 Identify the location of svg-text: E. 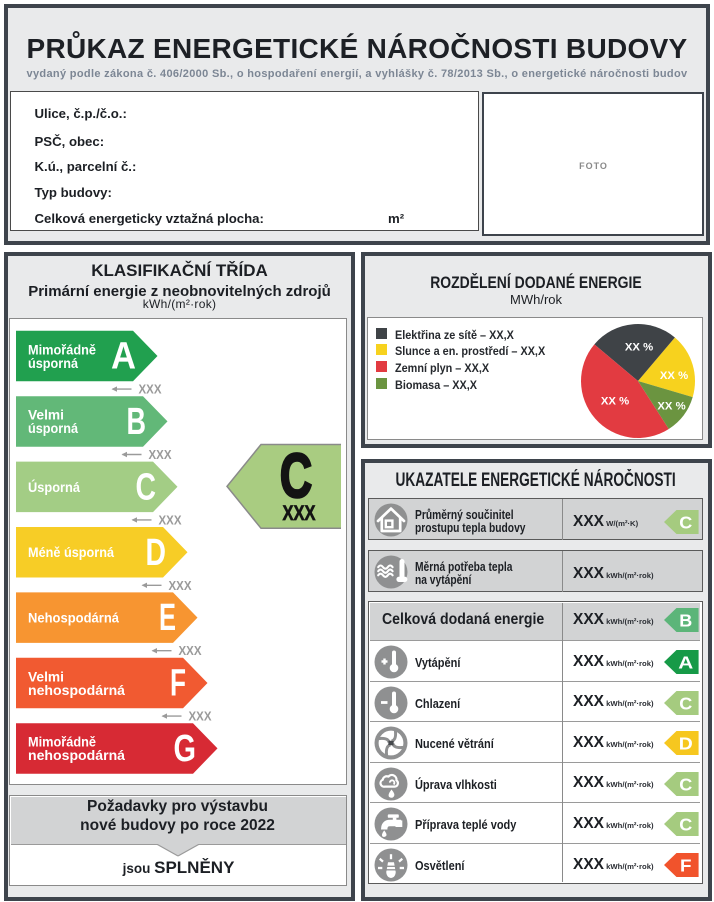
(167, 618).